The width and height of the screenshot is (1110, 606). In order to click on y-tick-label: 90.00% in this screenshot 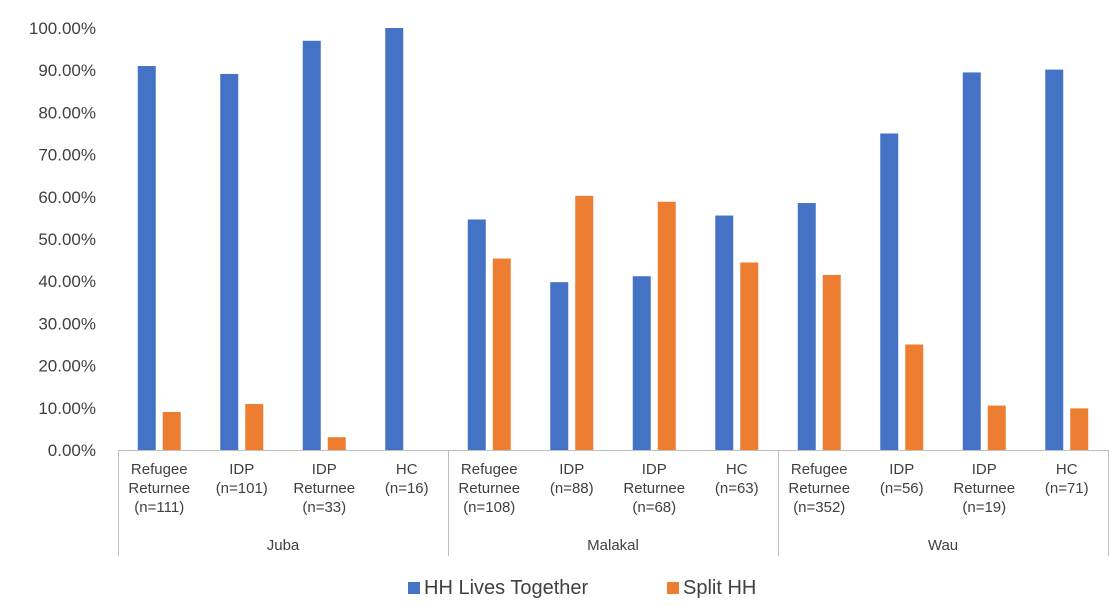, I will do `click(67, 70)`.